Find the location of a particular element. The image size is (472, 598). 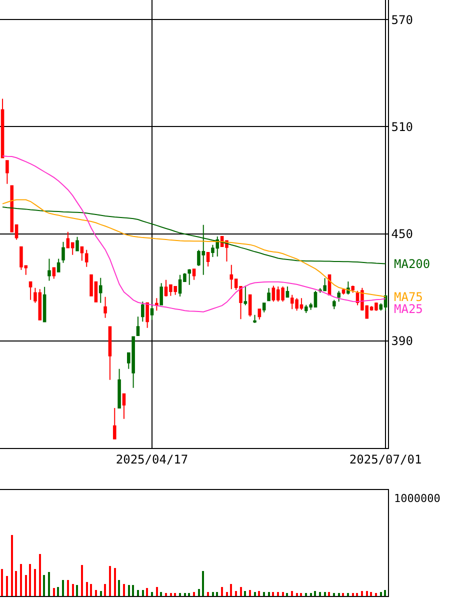

x-tick-label: 2025/07/01 is located at coordinates (385, 459).